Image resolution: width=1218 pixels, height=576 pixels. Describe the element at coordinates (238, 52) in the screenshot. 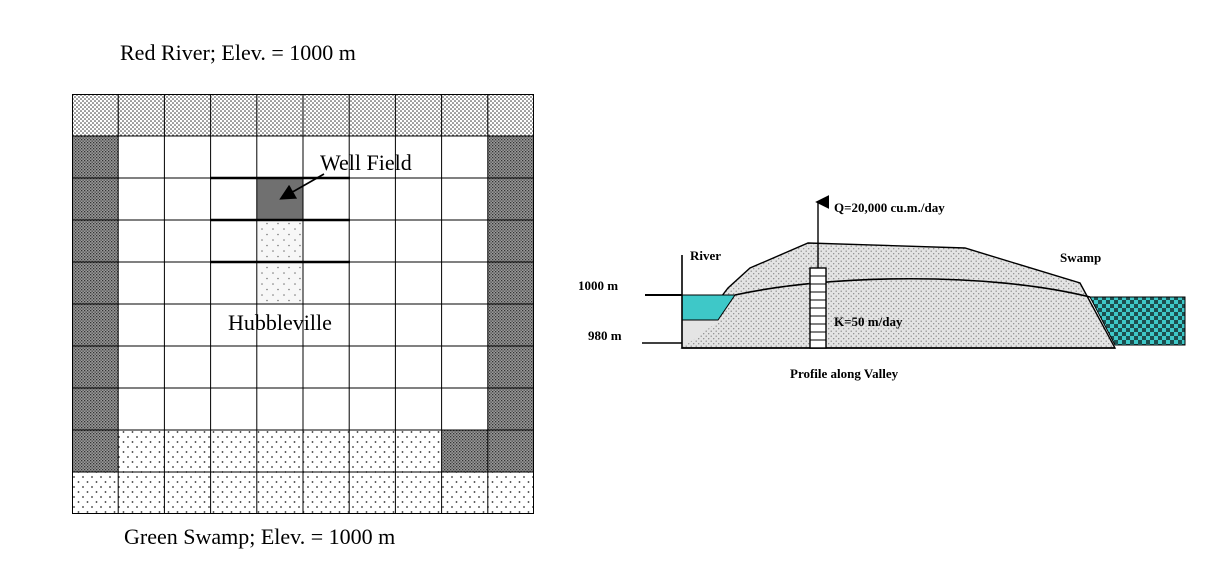

I see `top-boundary-label: Red River; Elev. = 1000 m` at that location.